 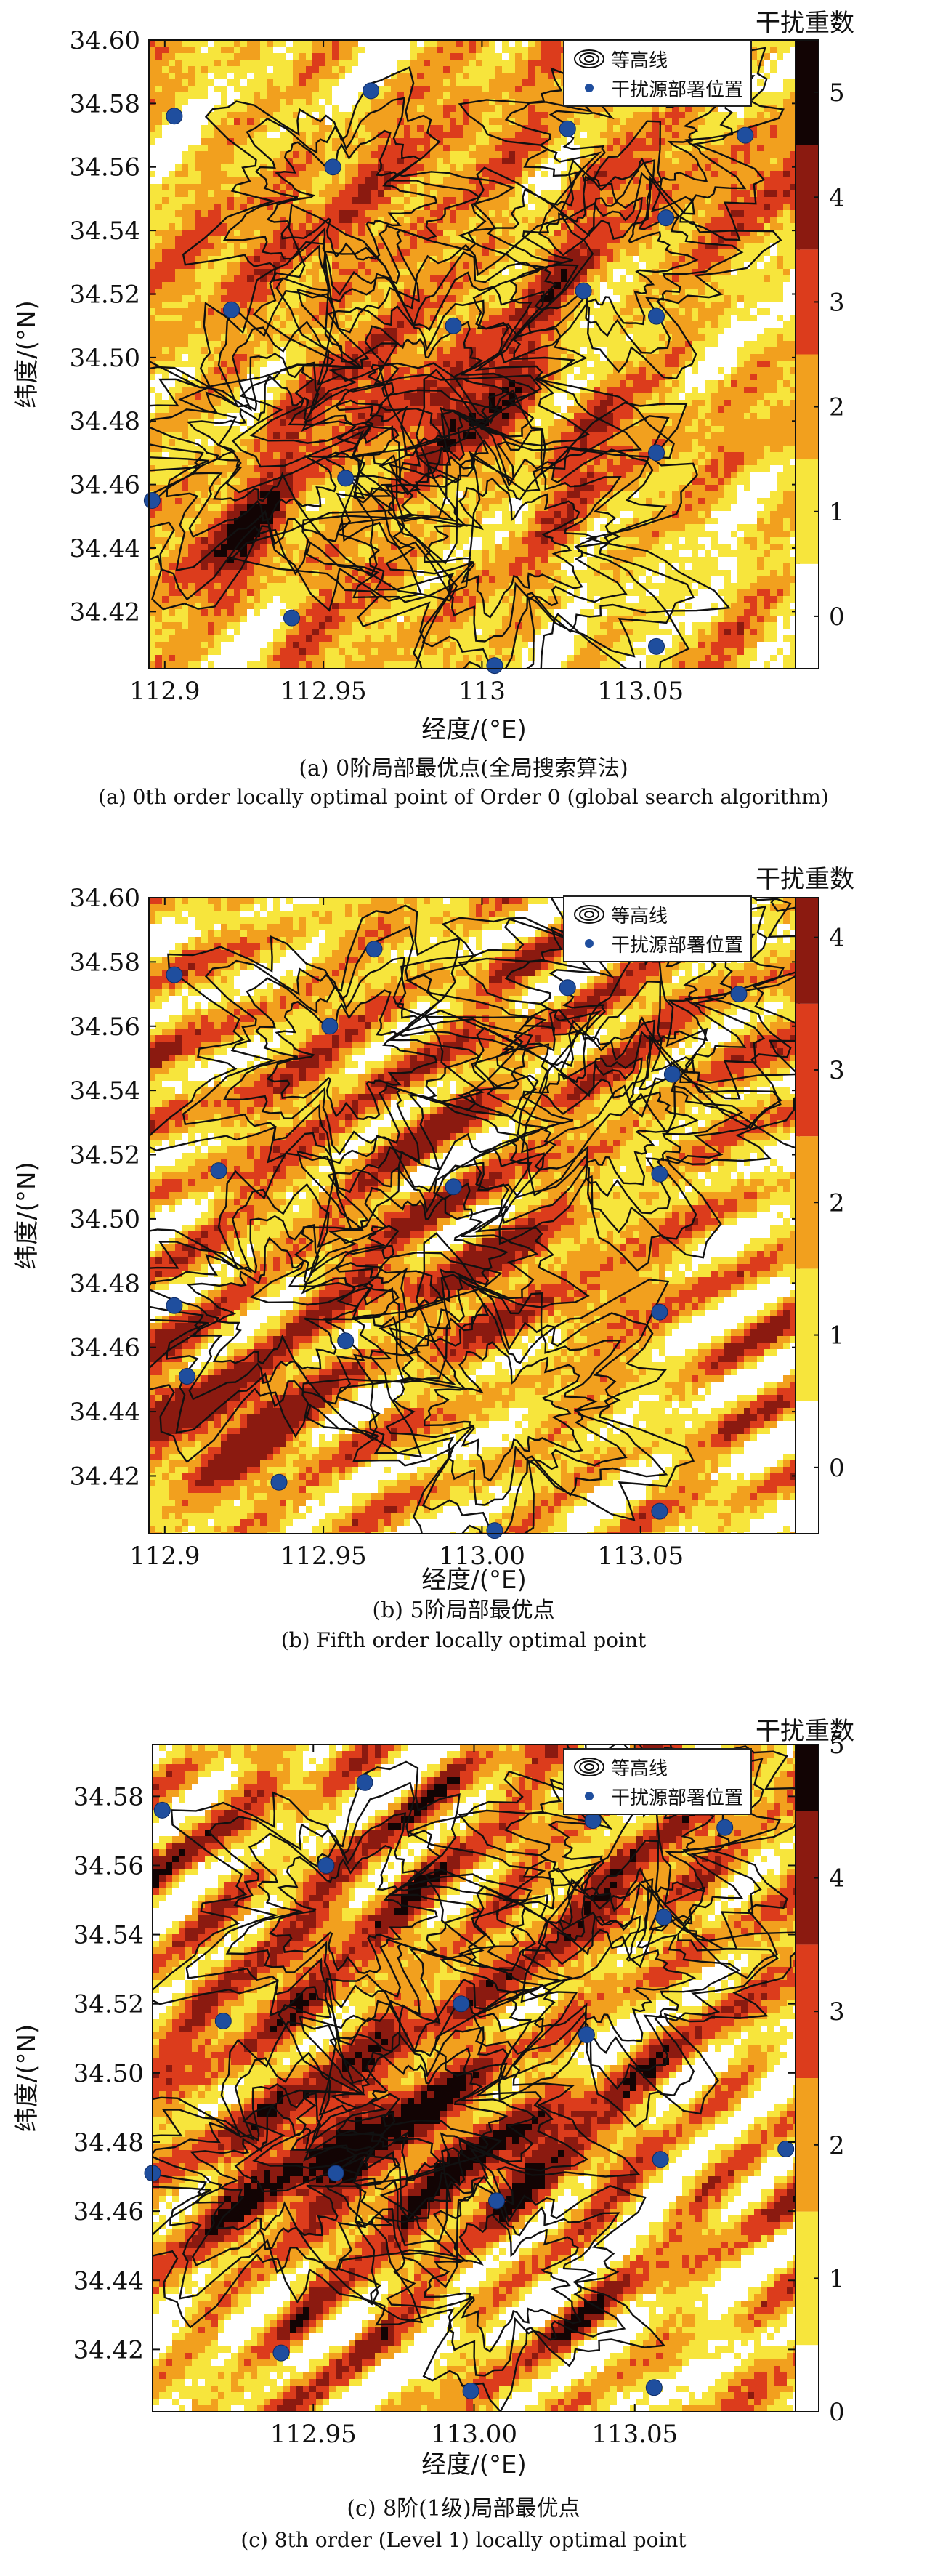 What do you see at coordinates (105, 898) in the screenshot?
I see `y-tick-label: 34.60` at bounding box center [105, 898].